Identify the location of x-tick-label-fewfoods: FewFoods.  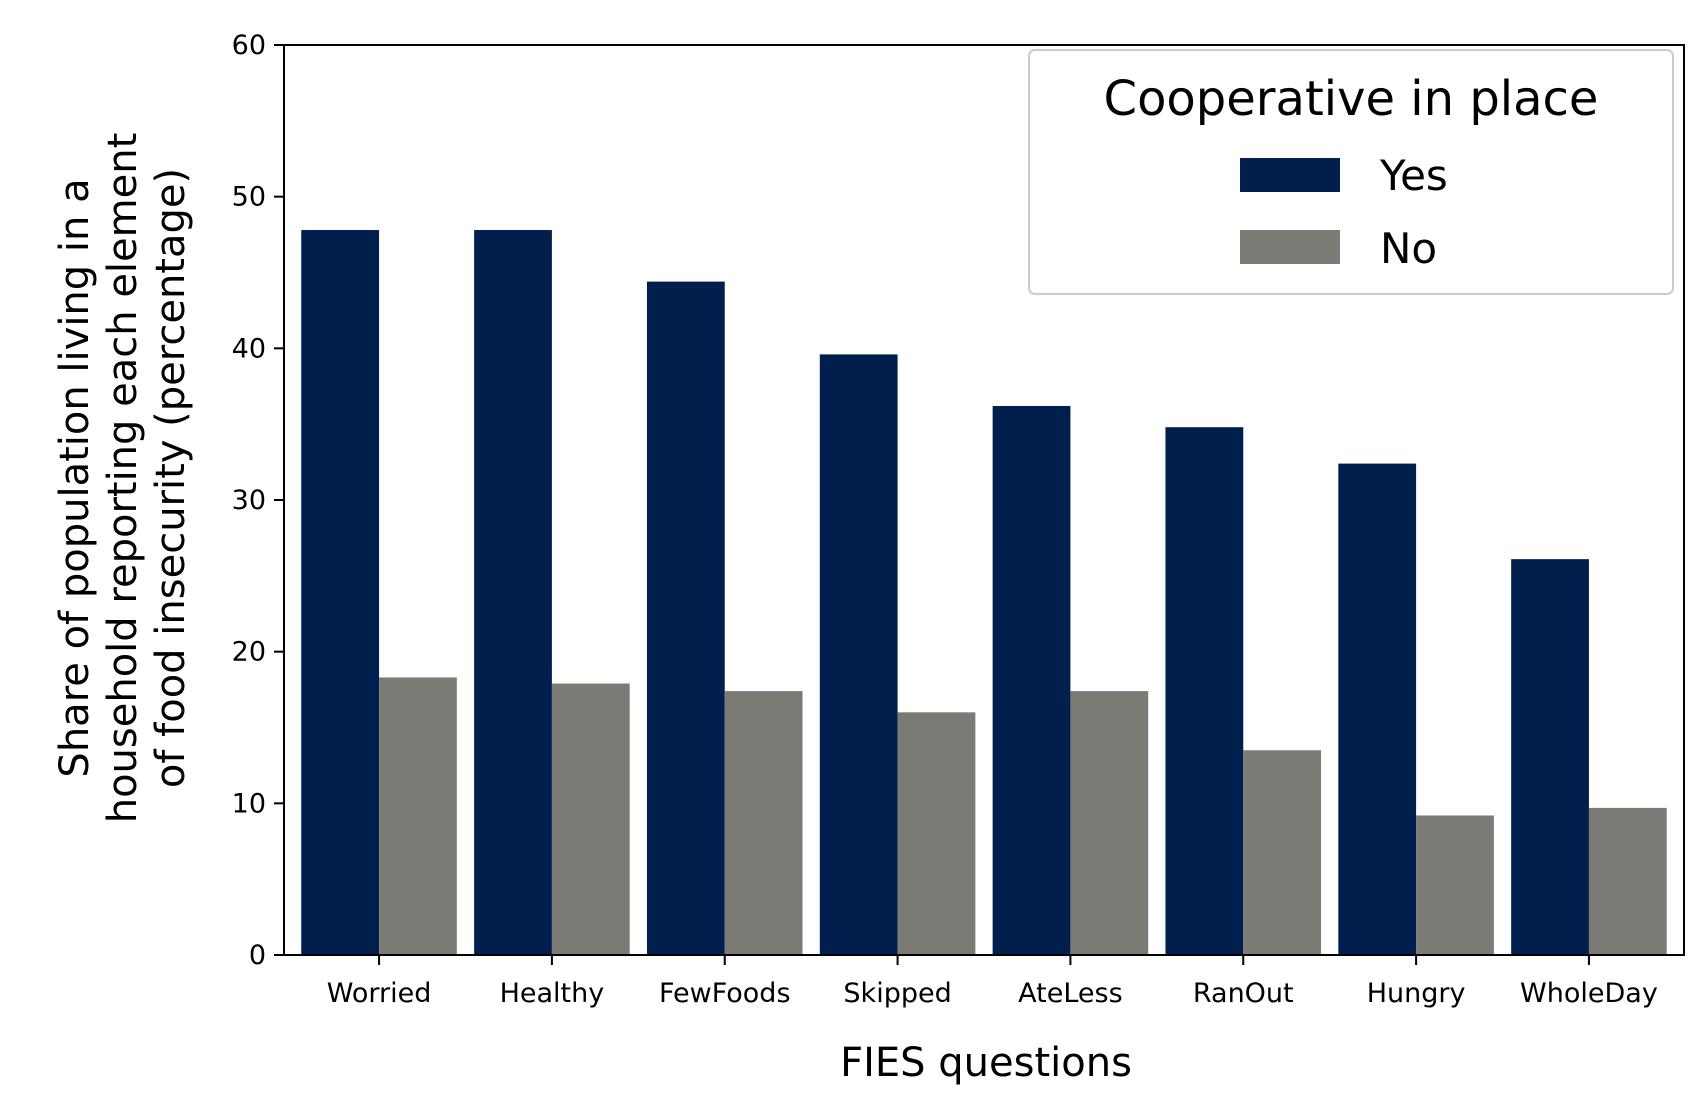
(725, 993).